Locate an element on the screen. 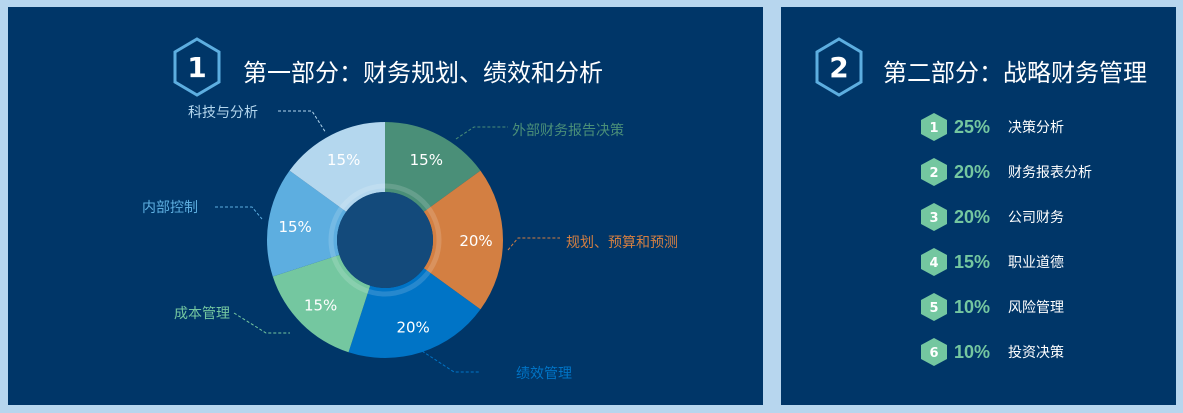 Image resolution: width=1183 pixels, height=413 pixels. svg-text: 3 is located at coordinates (933, 218).